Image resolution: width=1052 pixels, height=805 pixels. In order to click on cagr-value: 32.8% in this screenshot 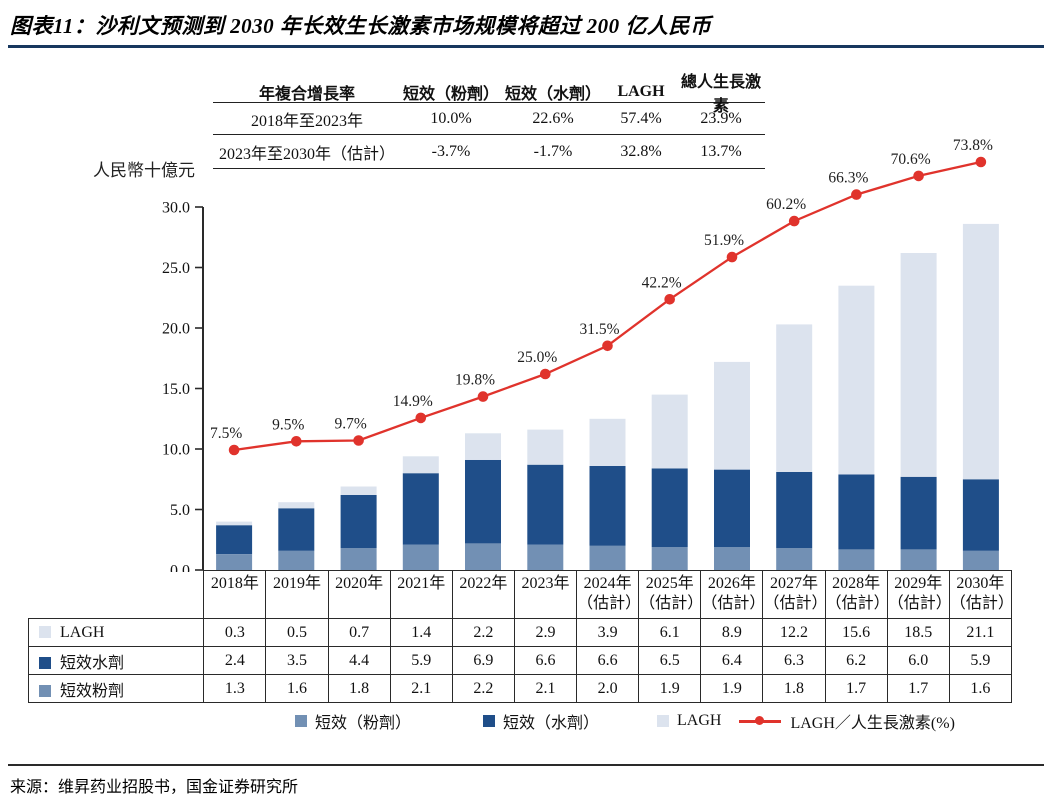, I will do `click(641, 151)`.